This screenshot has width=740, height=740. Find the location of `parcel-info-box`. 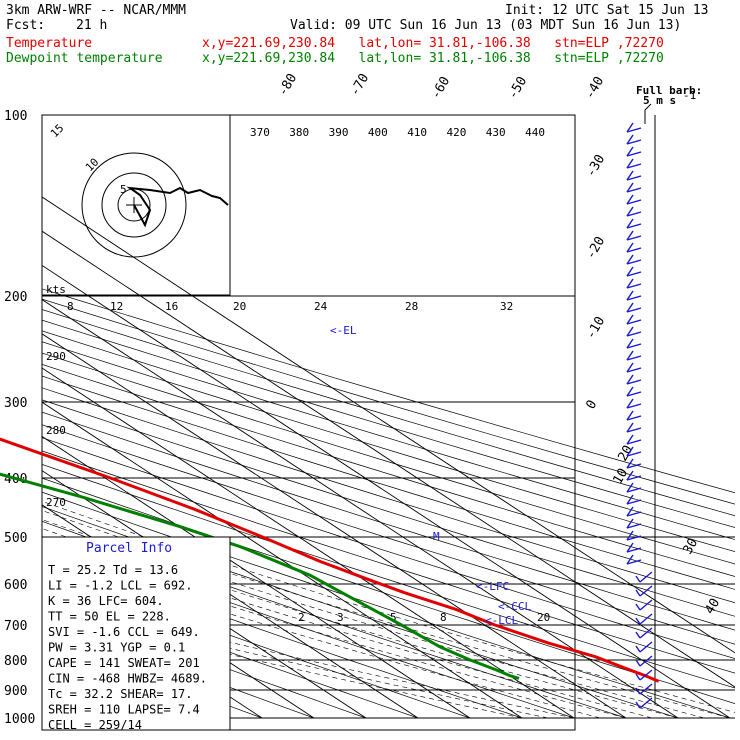

parcel-info-box is located at coordinates (136, 633).